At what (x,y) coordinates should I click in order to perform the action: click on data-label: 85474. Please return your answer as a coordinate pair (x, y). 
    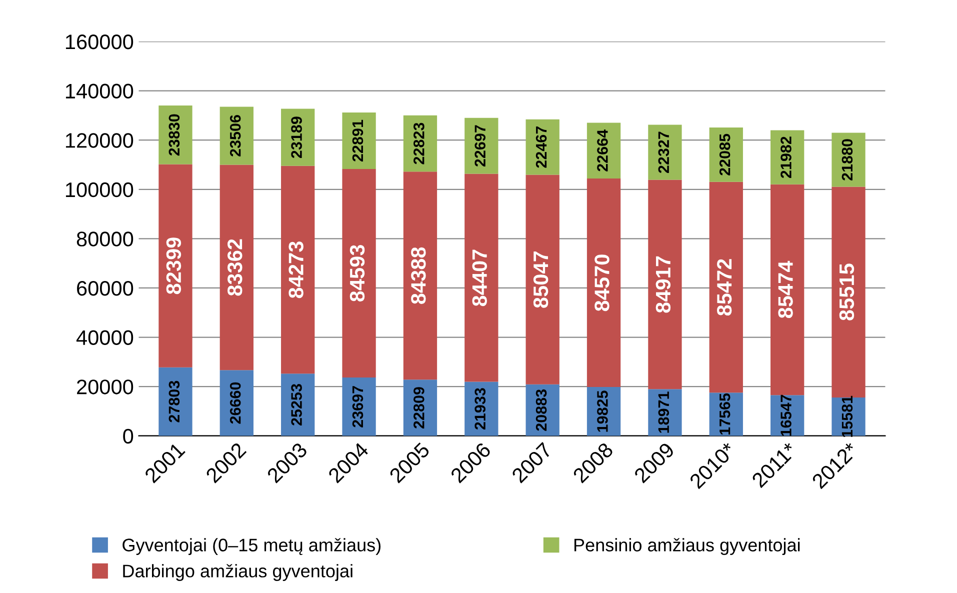
    Looking at the image, I should click on (785, 289).